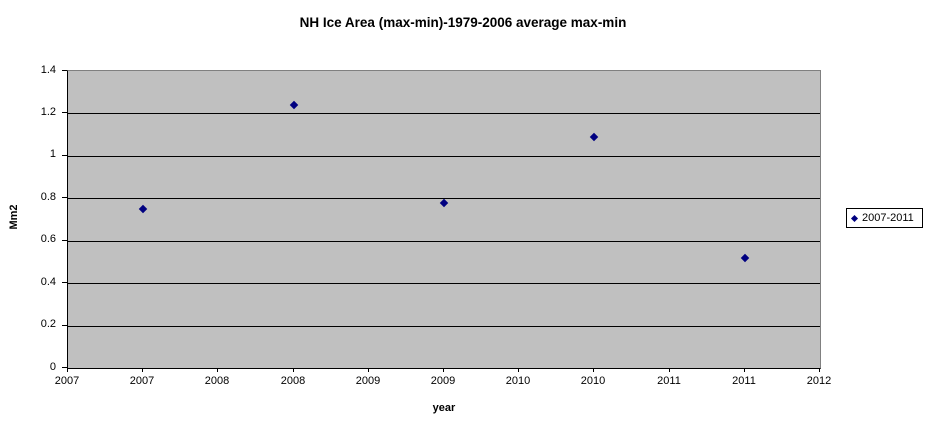  I want to click on legend: 2007-2011, so click(884, 218).